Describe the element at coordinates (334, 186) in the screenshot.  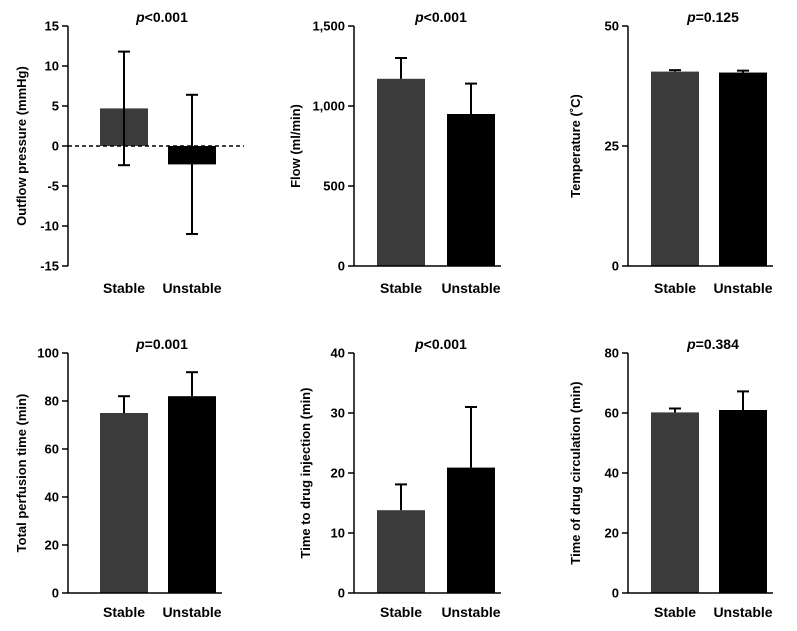
I see `y-tick-label: 500` at that location.